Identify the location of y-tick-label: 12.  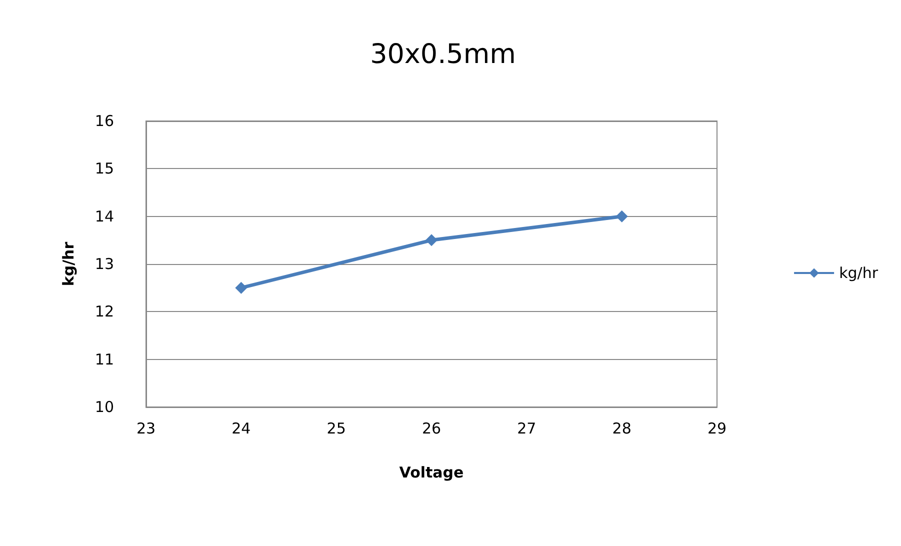
(104, 311).